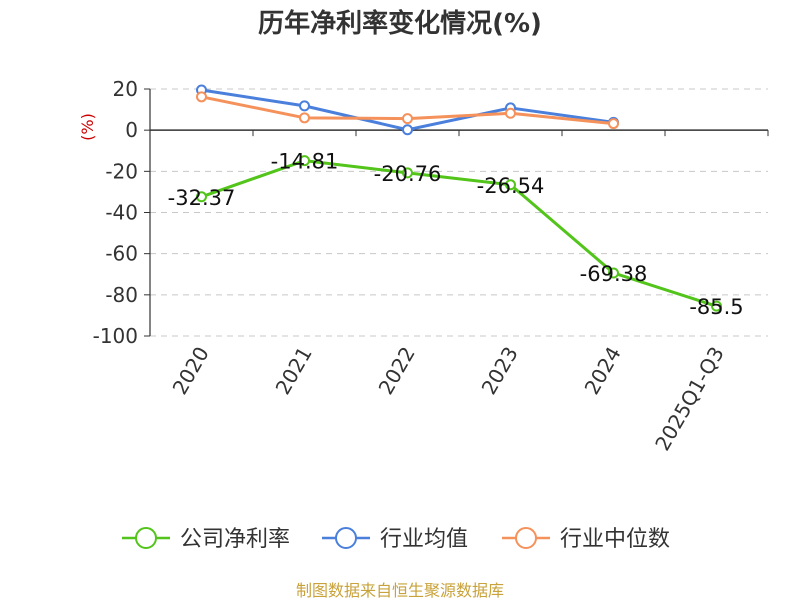 The height and width of the screenshot is (600, 800). What do you see at coordinates (500, 371) in the screenshot?
I see `x-tick-label: 2023` at bounding box center [500, 371].